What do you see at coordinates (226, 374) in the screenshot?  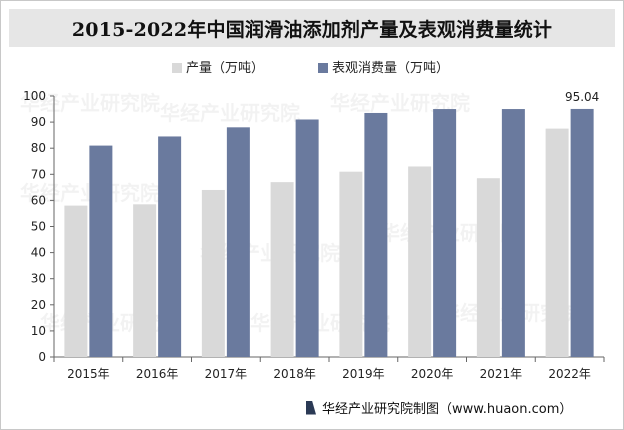 I see `x-tick-label: 2017年` at bounding box center [226, 374].